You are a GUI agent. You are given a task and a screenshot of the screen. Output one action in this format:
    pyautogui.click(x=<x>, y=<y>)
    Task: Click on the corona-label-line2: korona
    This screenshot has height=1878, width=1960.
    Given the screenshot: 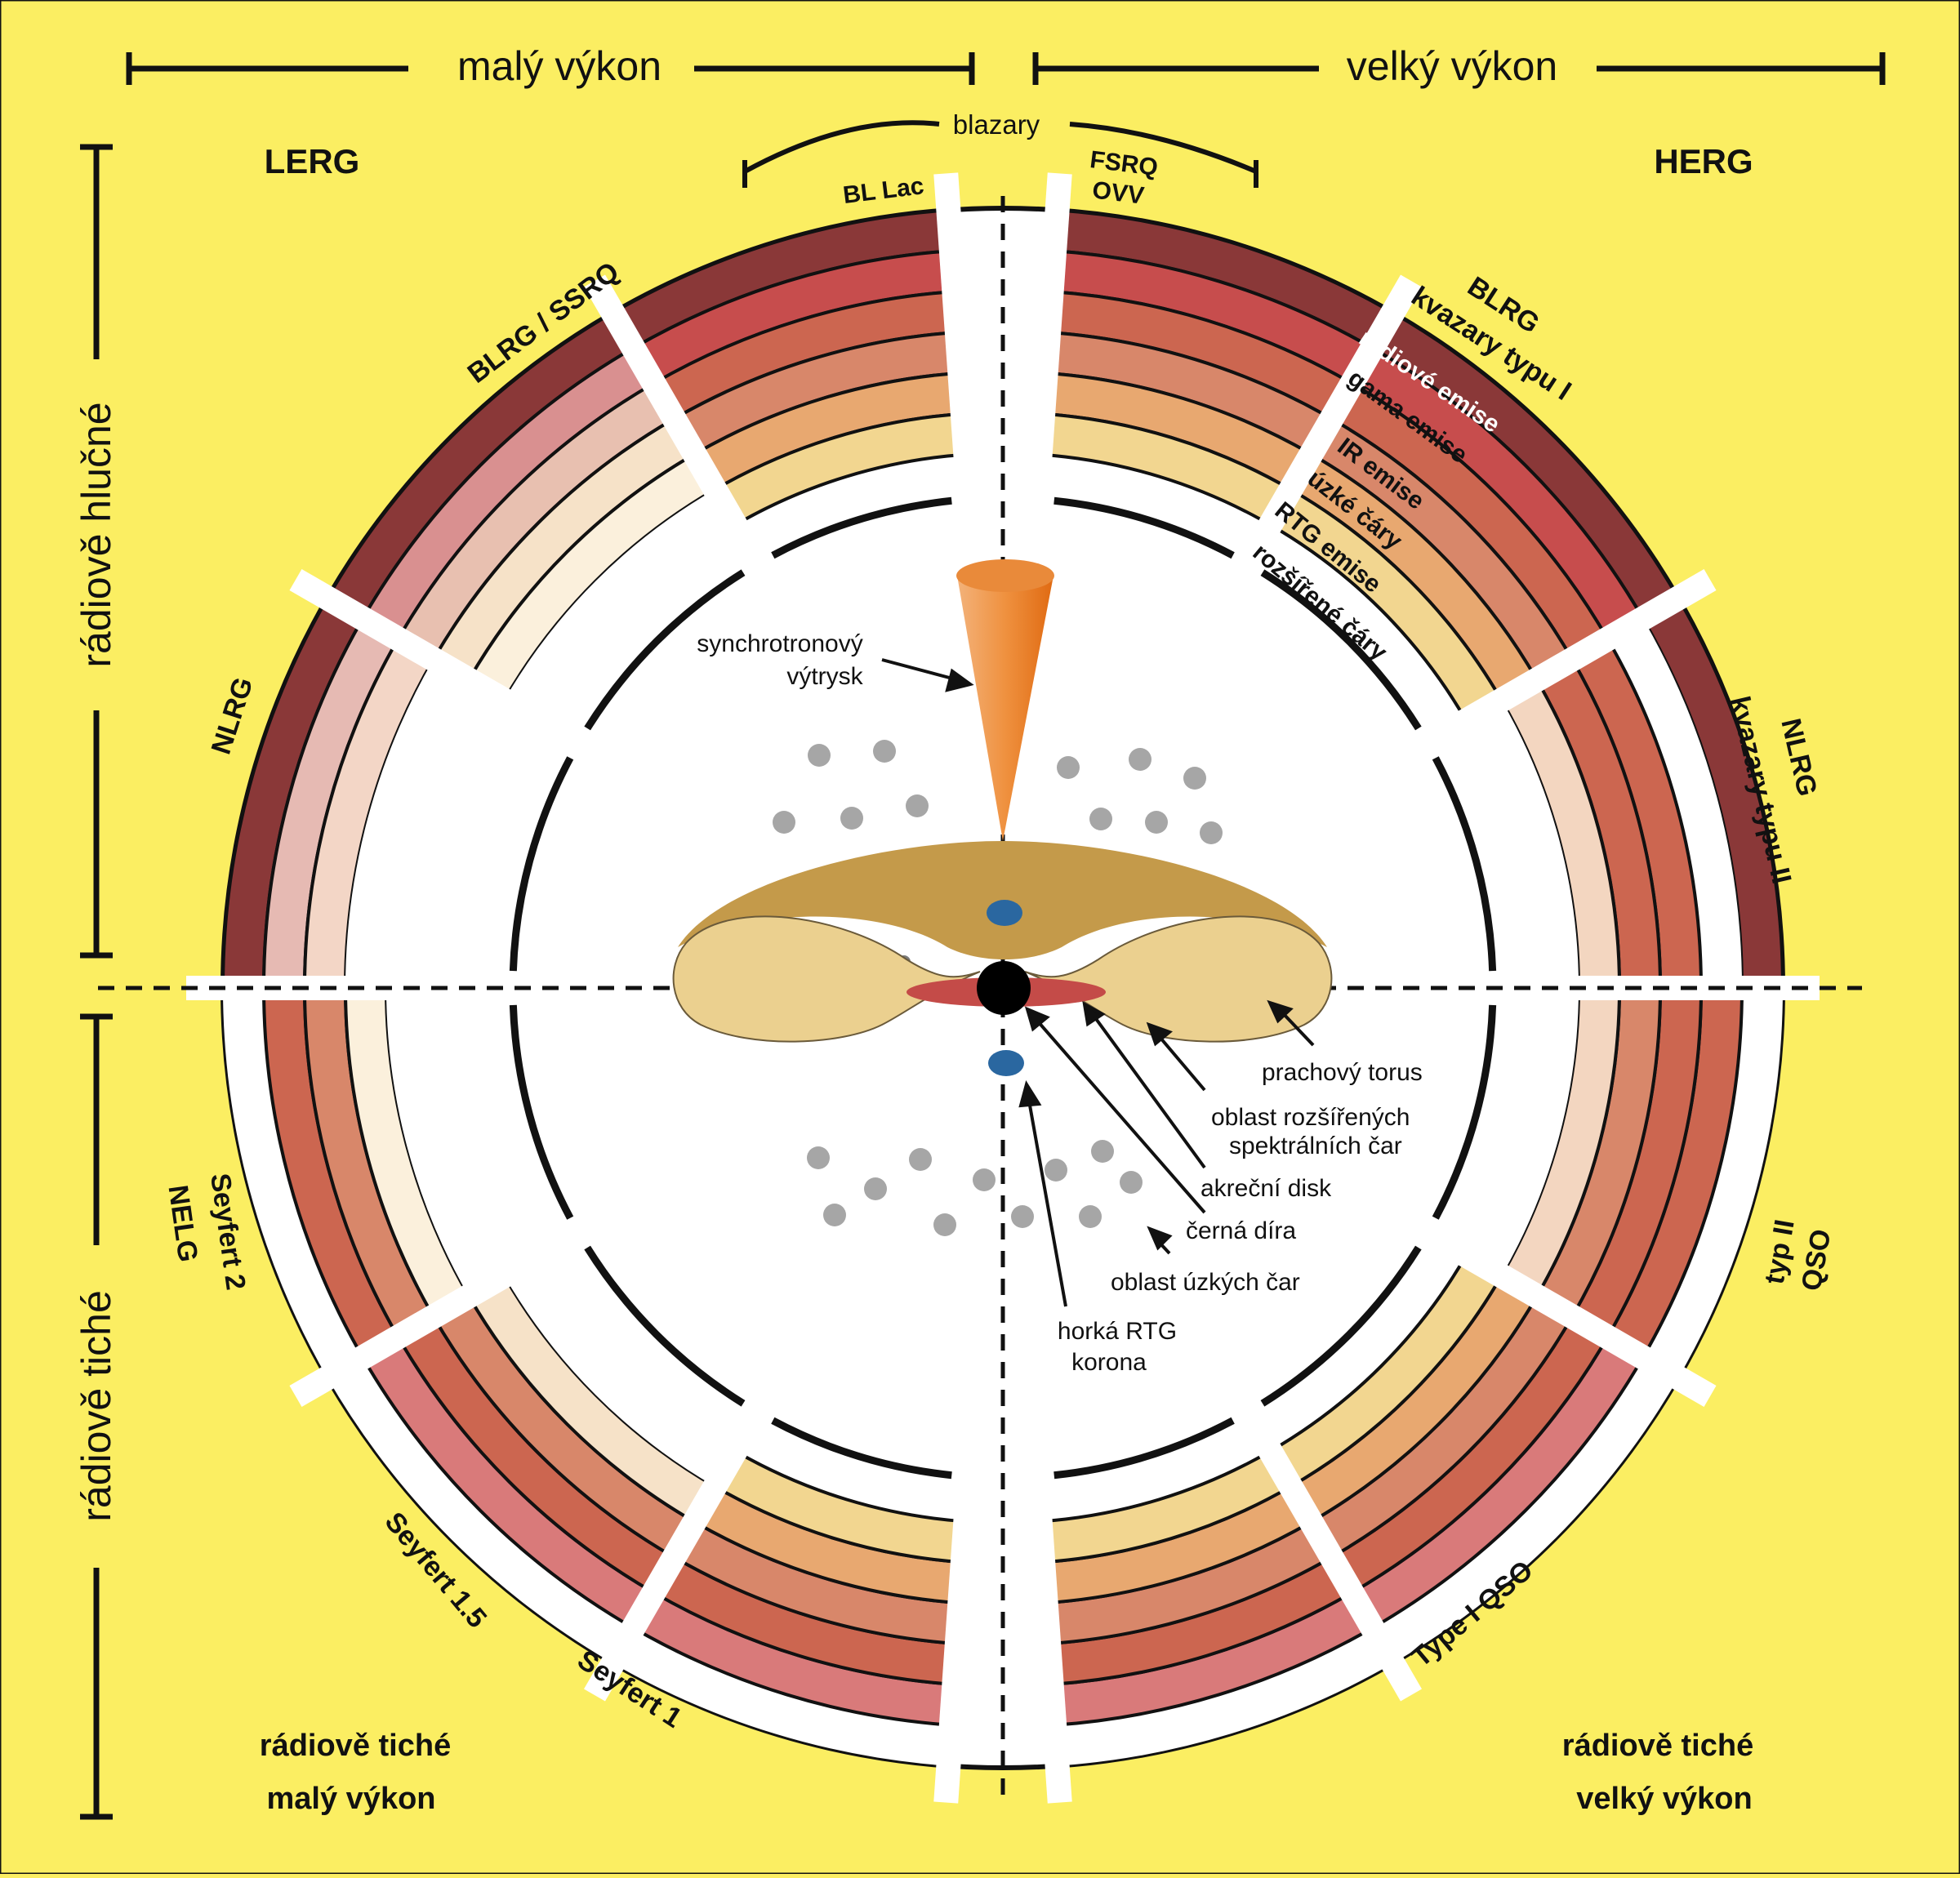 What is the action you would take?
    pyautogui.click(x=1109, y=1362)
    